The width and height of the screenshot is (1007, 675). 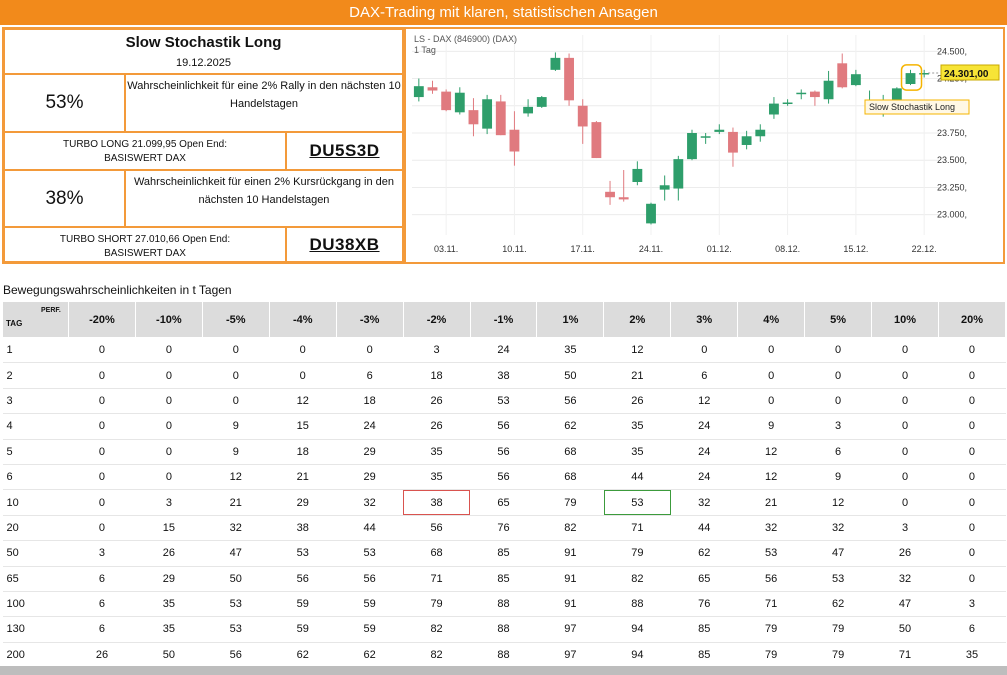 What do you see at coordinates (952, 133) in the screenshot?
I see `y-tick-label: 23.750,` at bounding box center [952, 133].